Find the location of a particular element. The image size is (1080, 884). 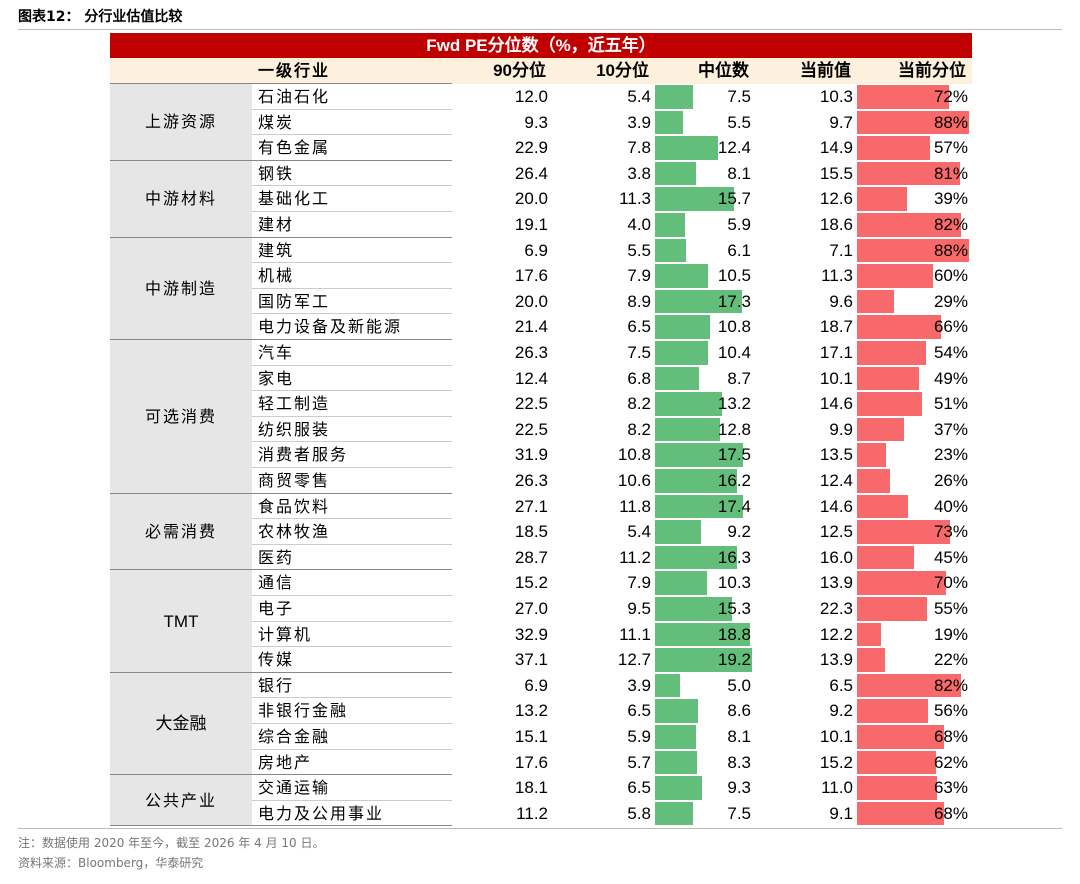

value: 19.1 is located at coordinates (531, 224).